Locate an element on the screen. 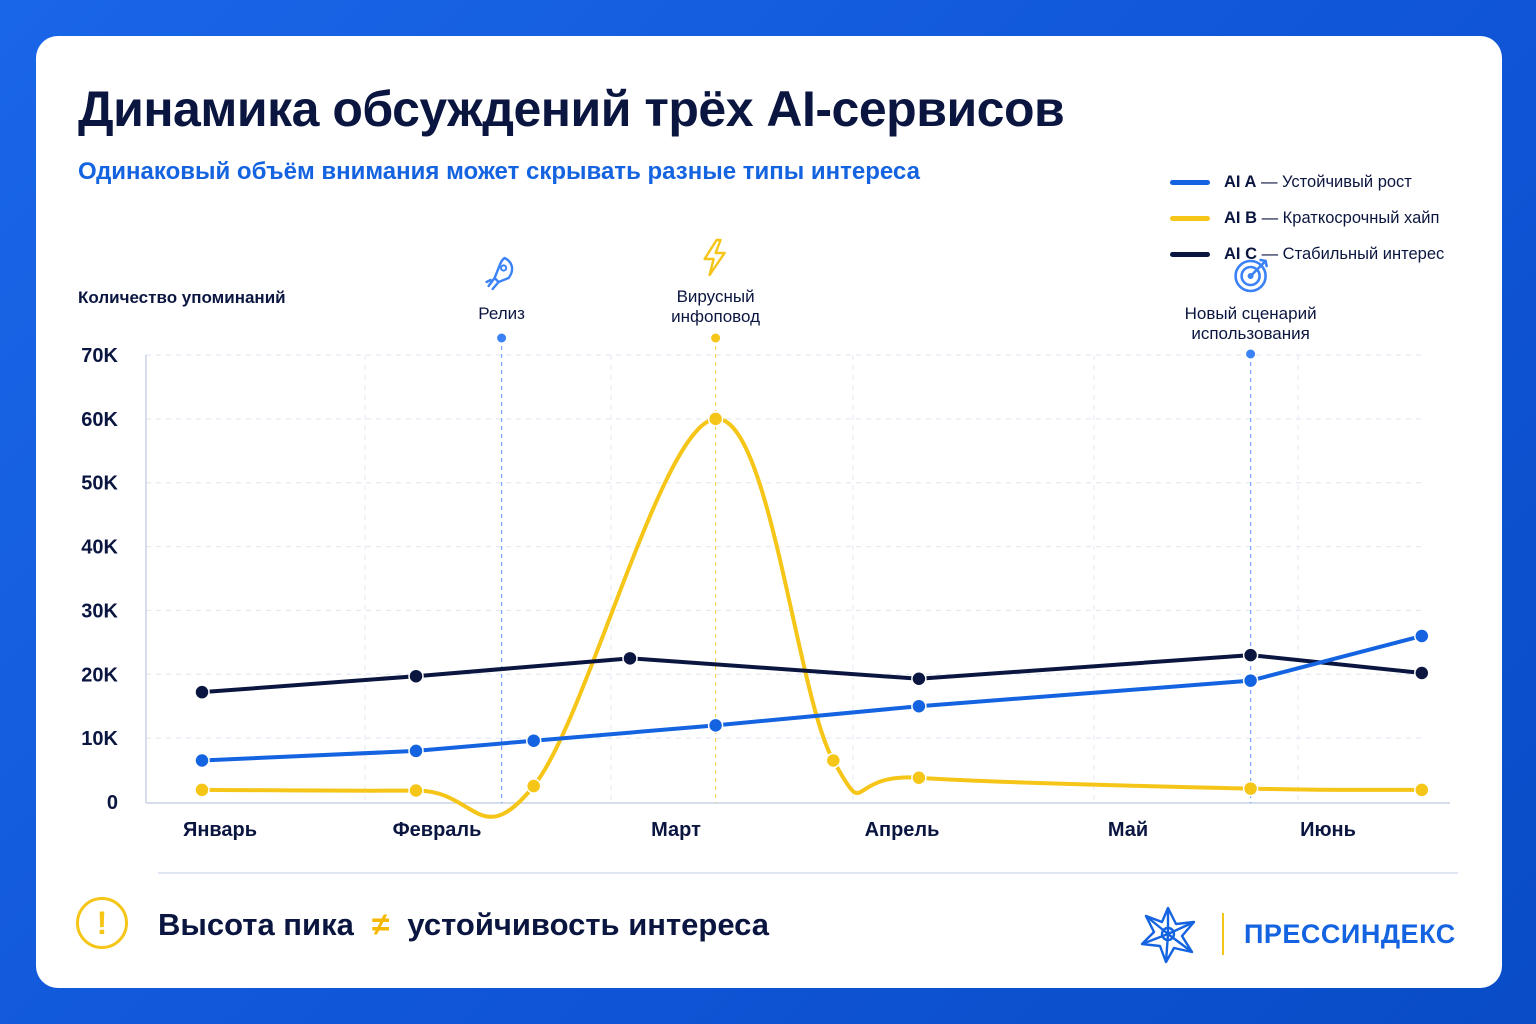 This screenshot has width=1536, height=1024. annotation-label: Релиз is located at coordinates (501, 313).